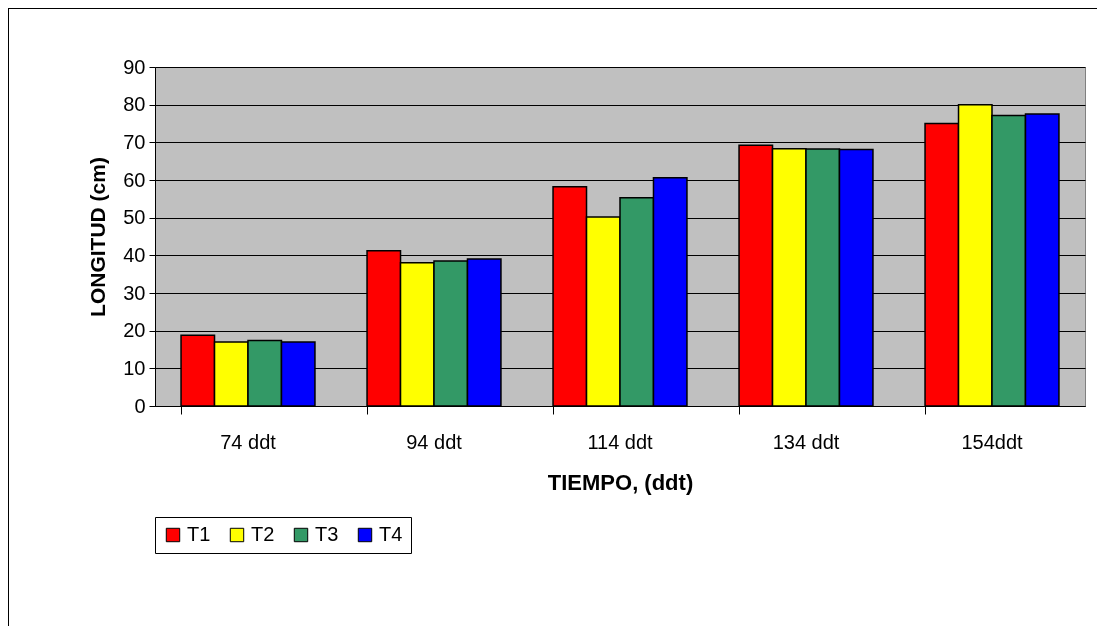 Image resolution: width=1097 pixels, height=626 pixels. I want to click on y-tick-label: 80, so click(134, 104).